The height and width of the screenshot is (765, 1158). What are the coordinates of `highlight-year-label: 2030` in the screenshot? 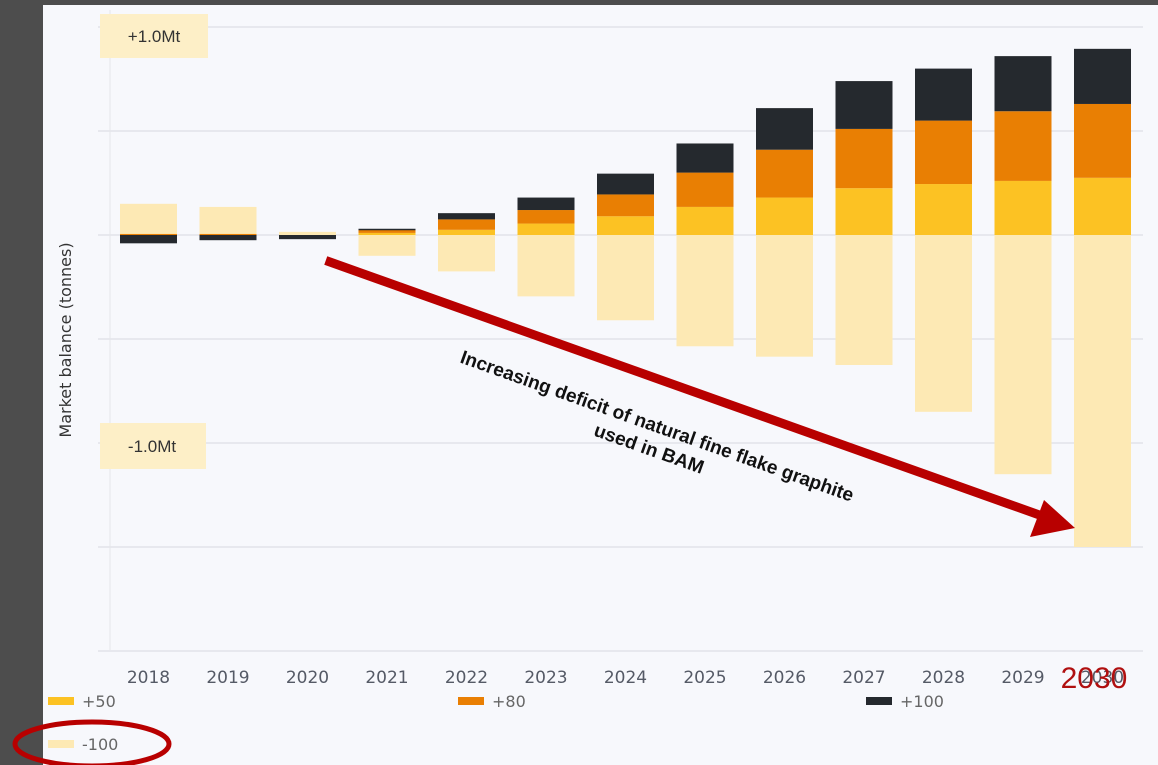 It's located at (1094, 678).